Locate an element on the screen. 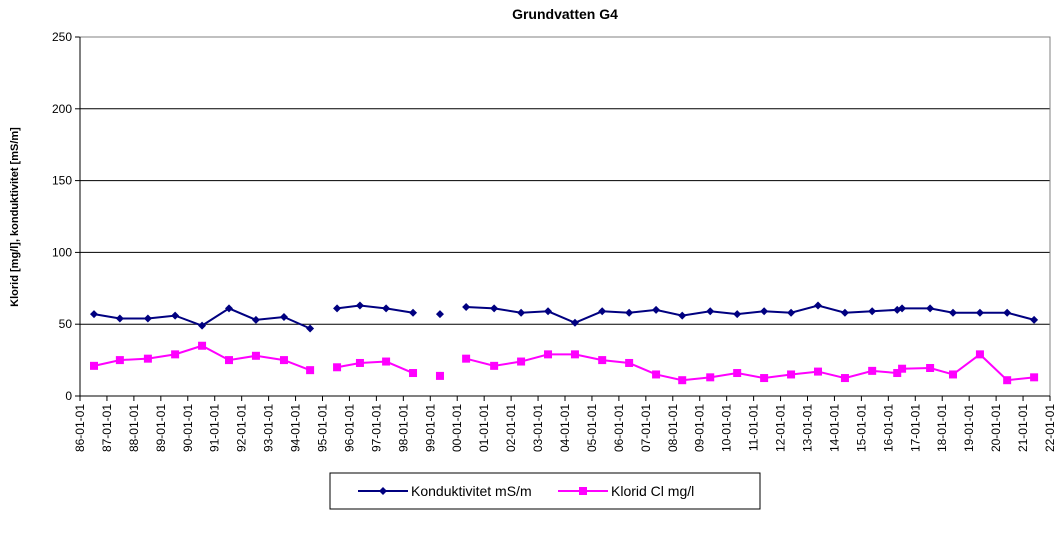  legend-label: Klorid Cl mg/l is located at coordinates (652, 491).